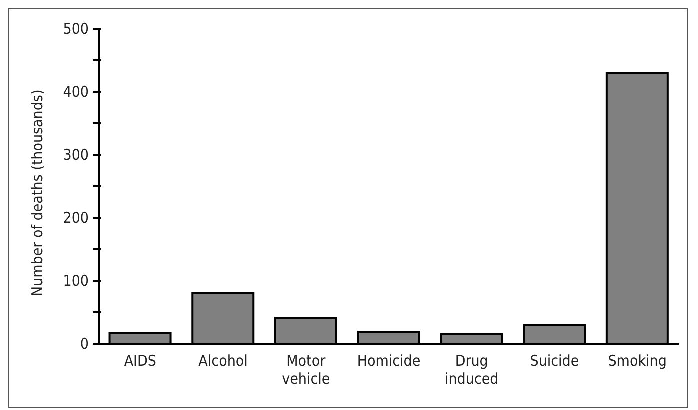 The width and height of the screenshot is (698, 410). I want to click on y-tick-label: 0, so click(84, 344).